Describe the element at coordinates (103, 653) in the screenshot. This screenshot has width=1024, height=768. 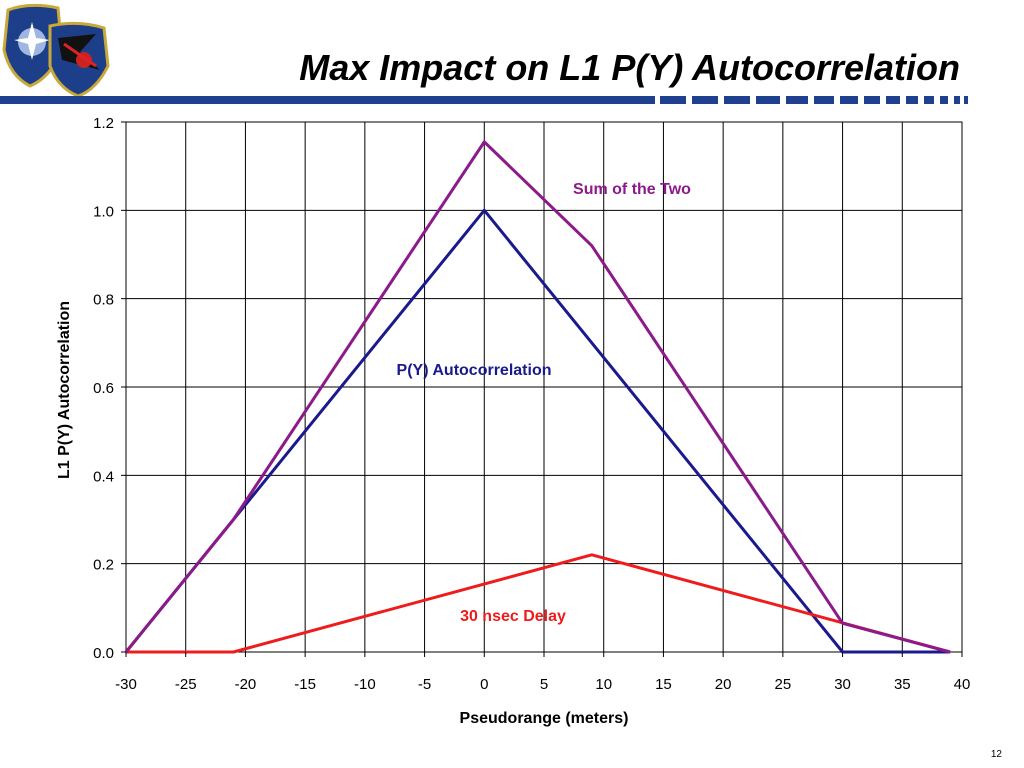
I see `y-tick-label: 0.0` at that location.